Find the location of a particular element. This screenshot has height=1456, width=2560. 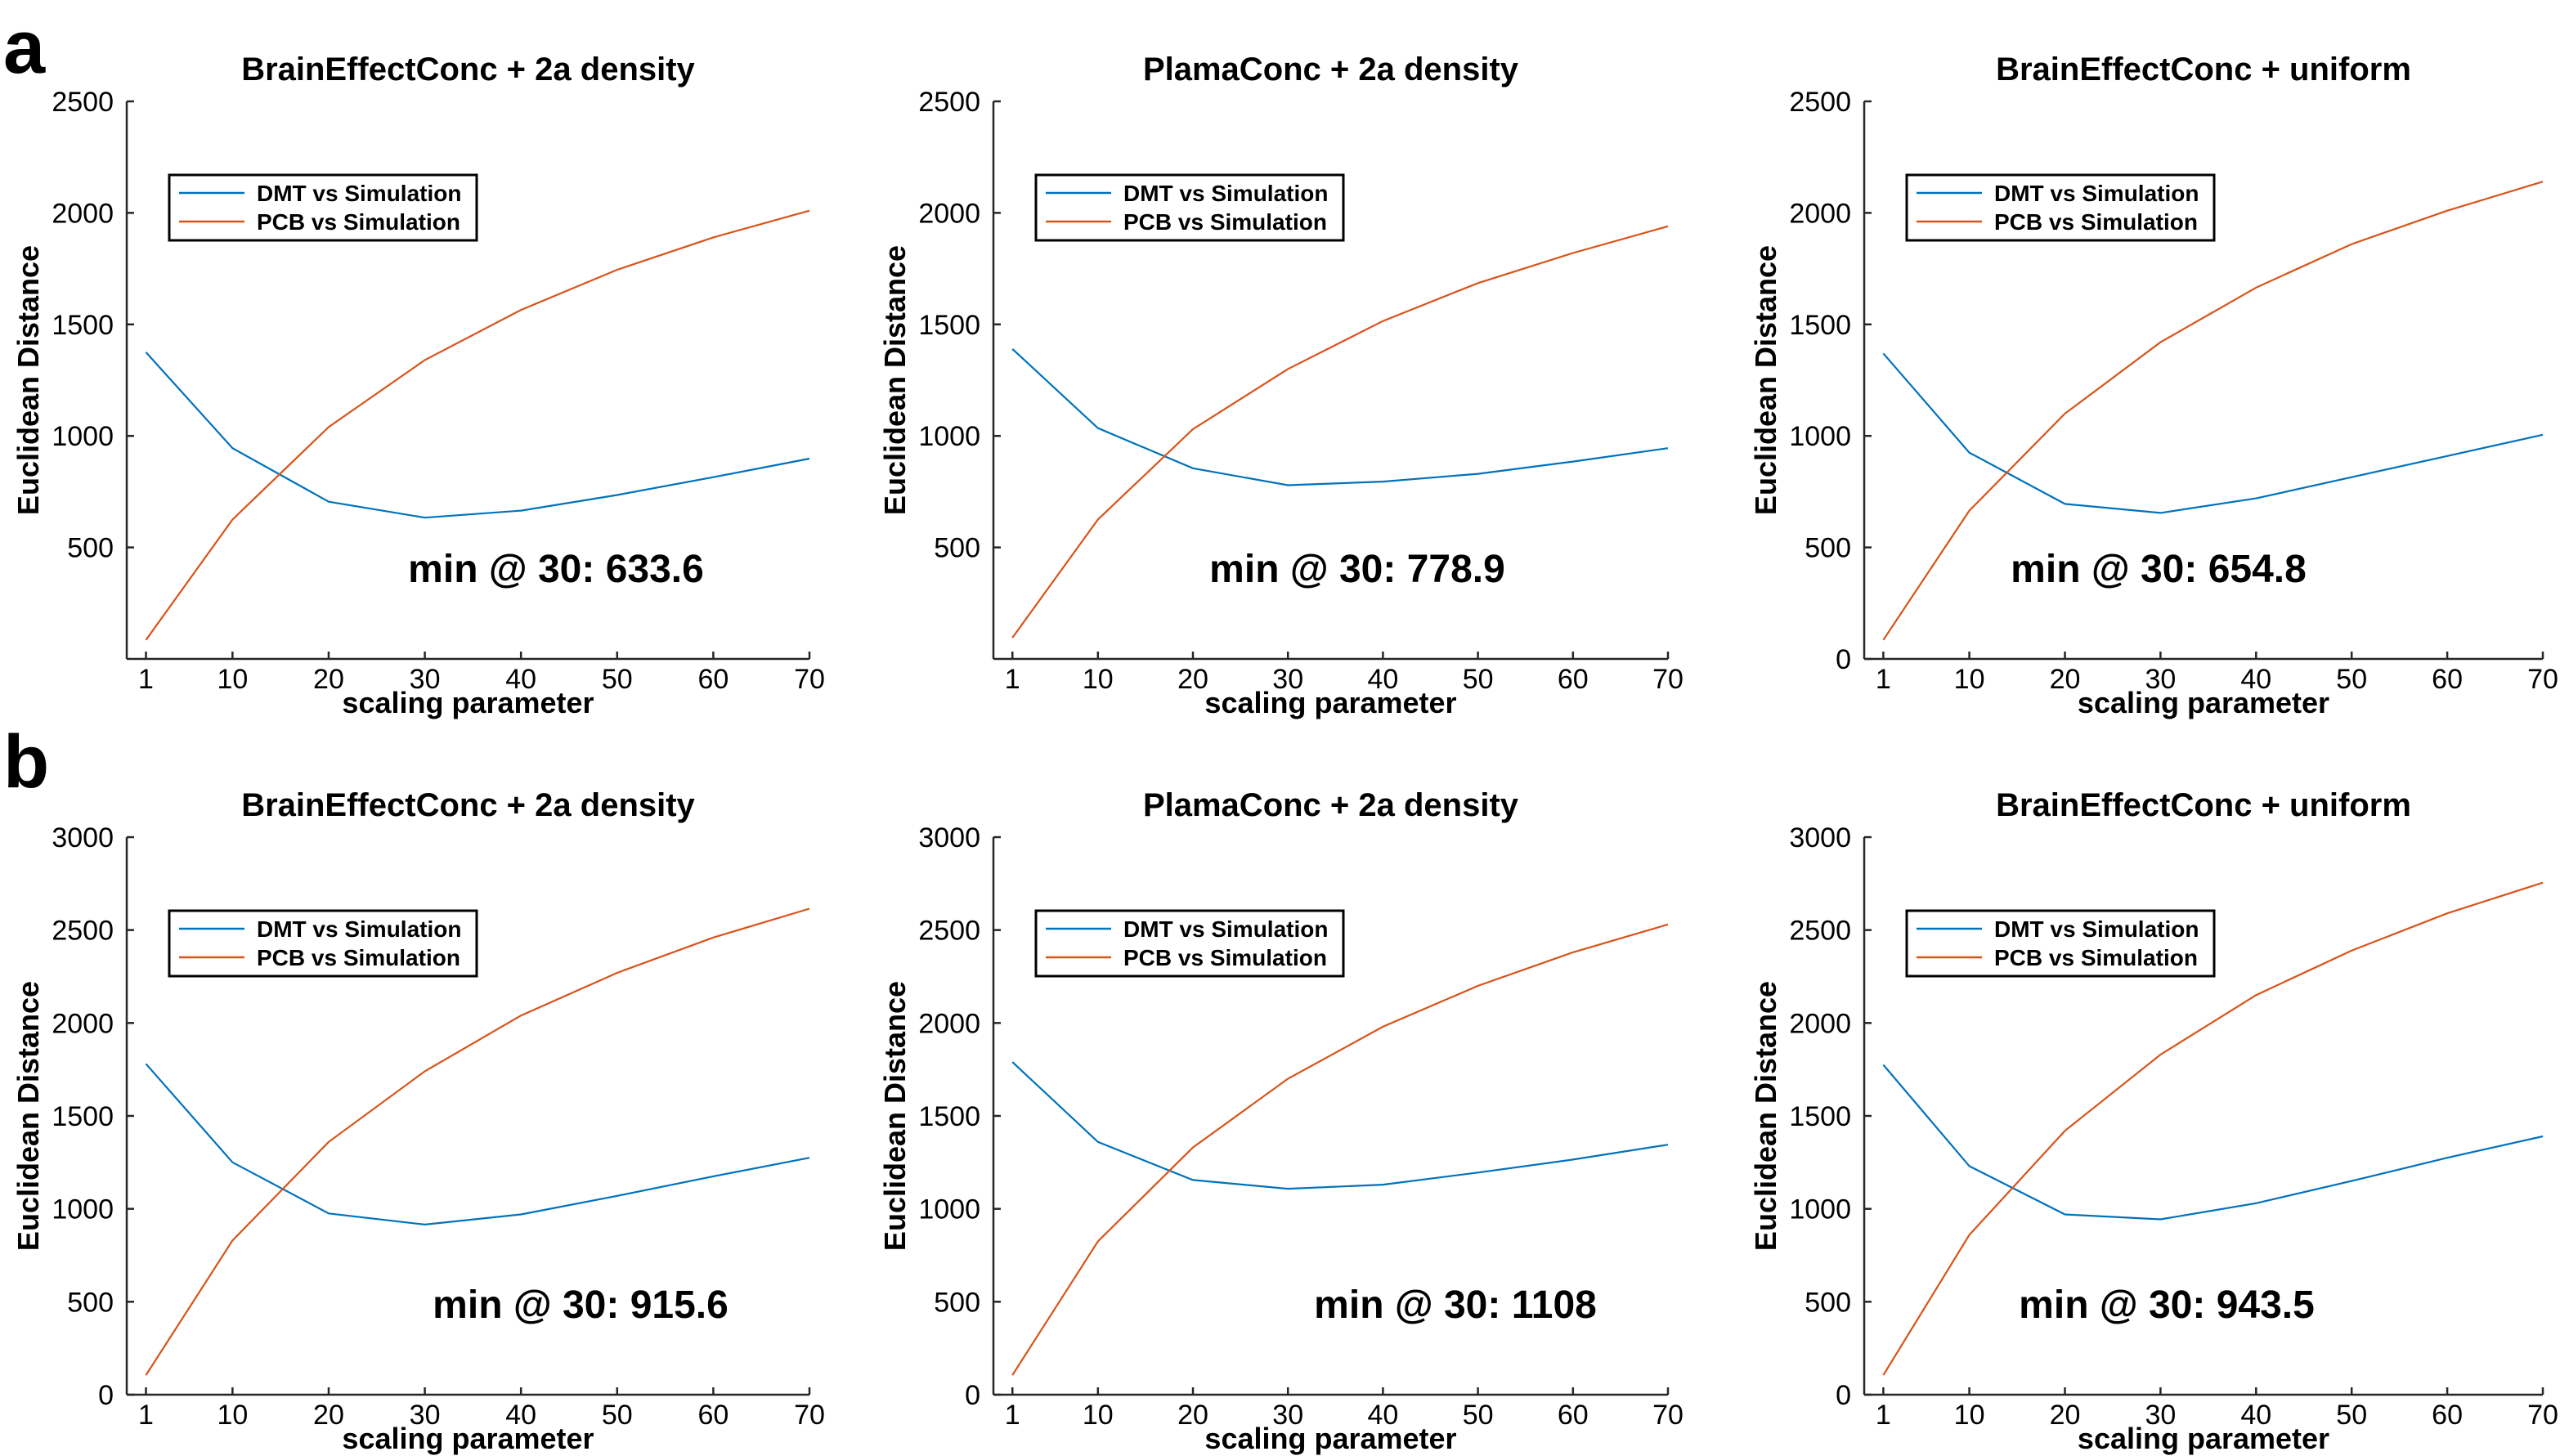

min-annotation: min @ 30: 915.6 is located at coordinates (581, 1306).